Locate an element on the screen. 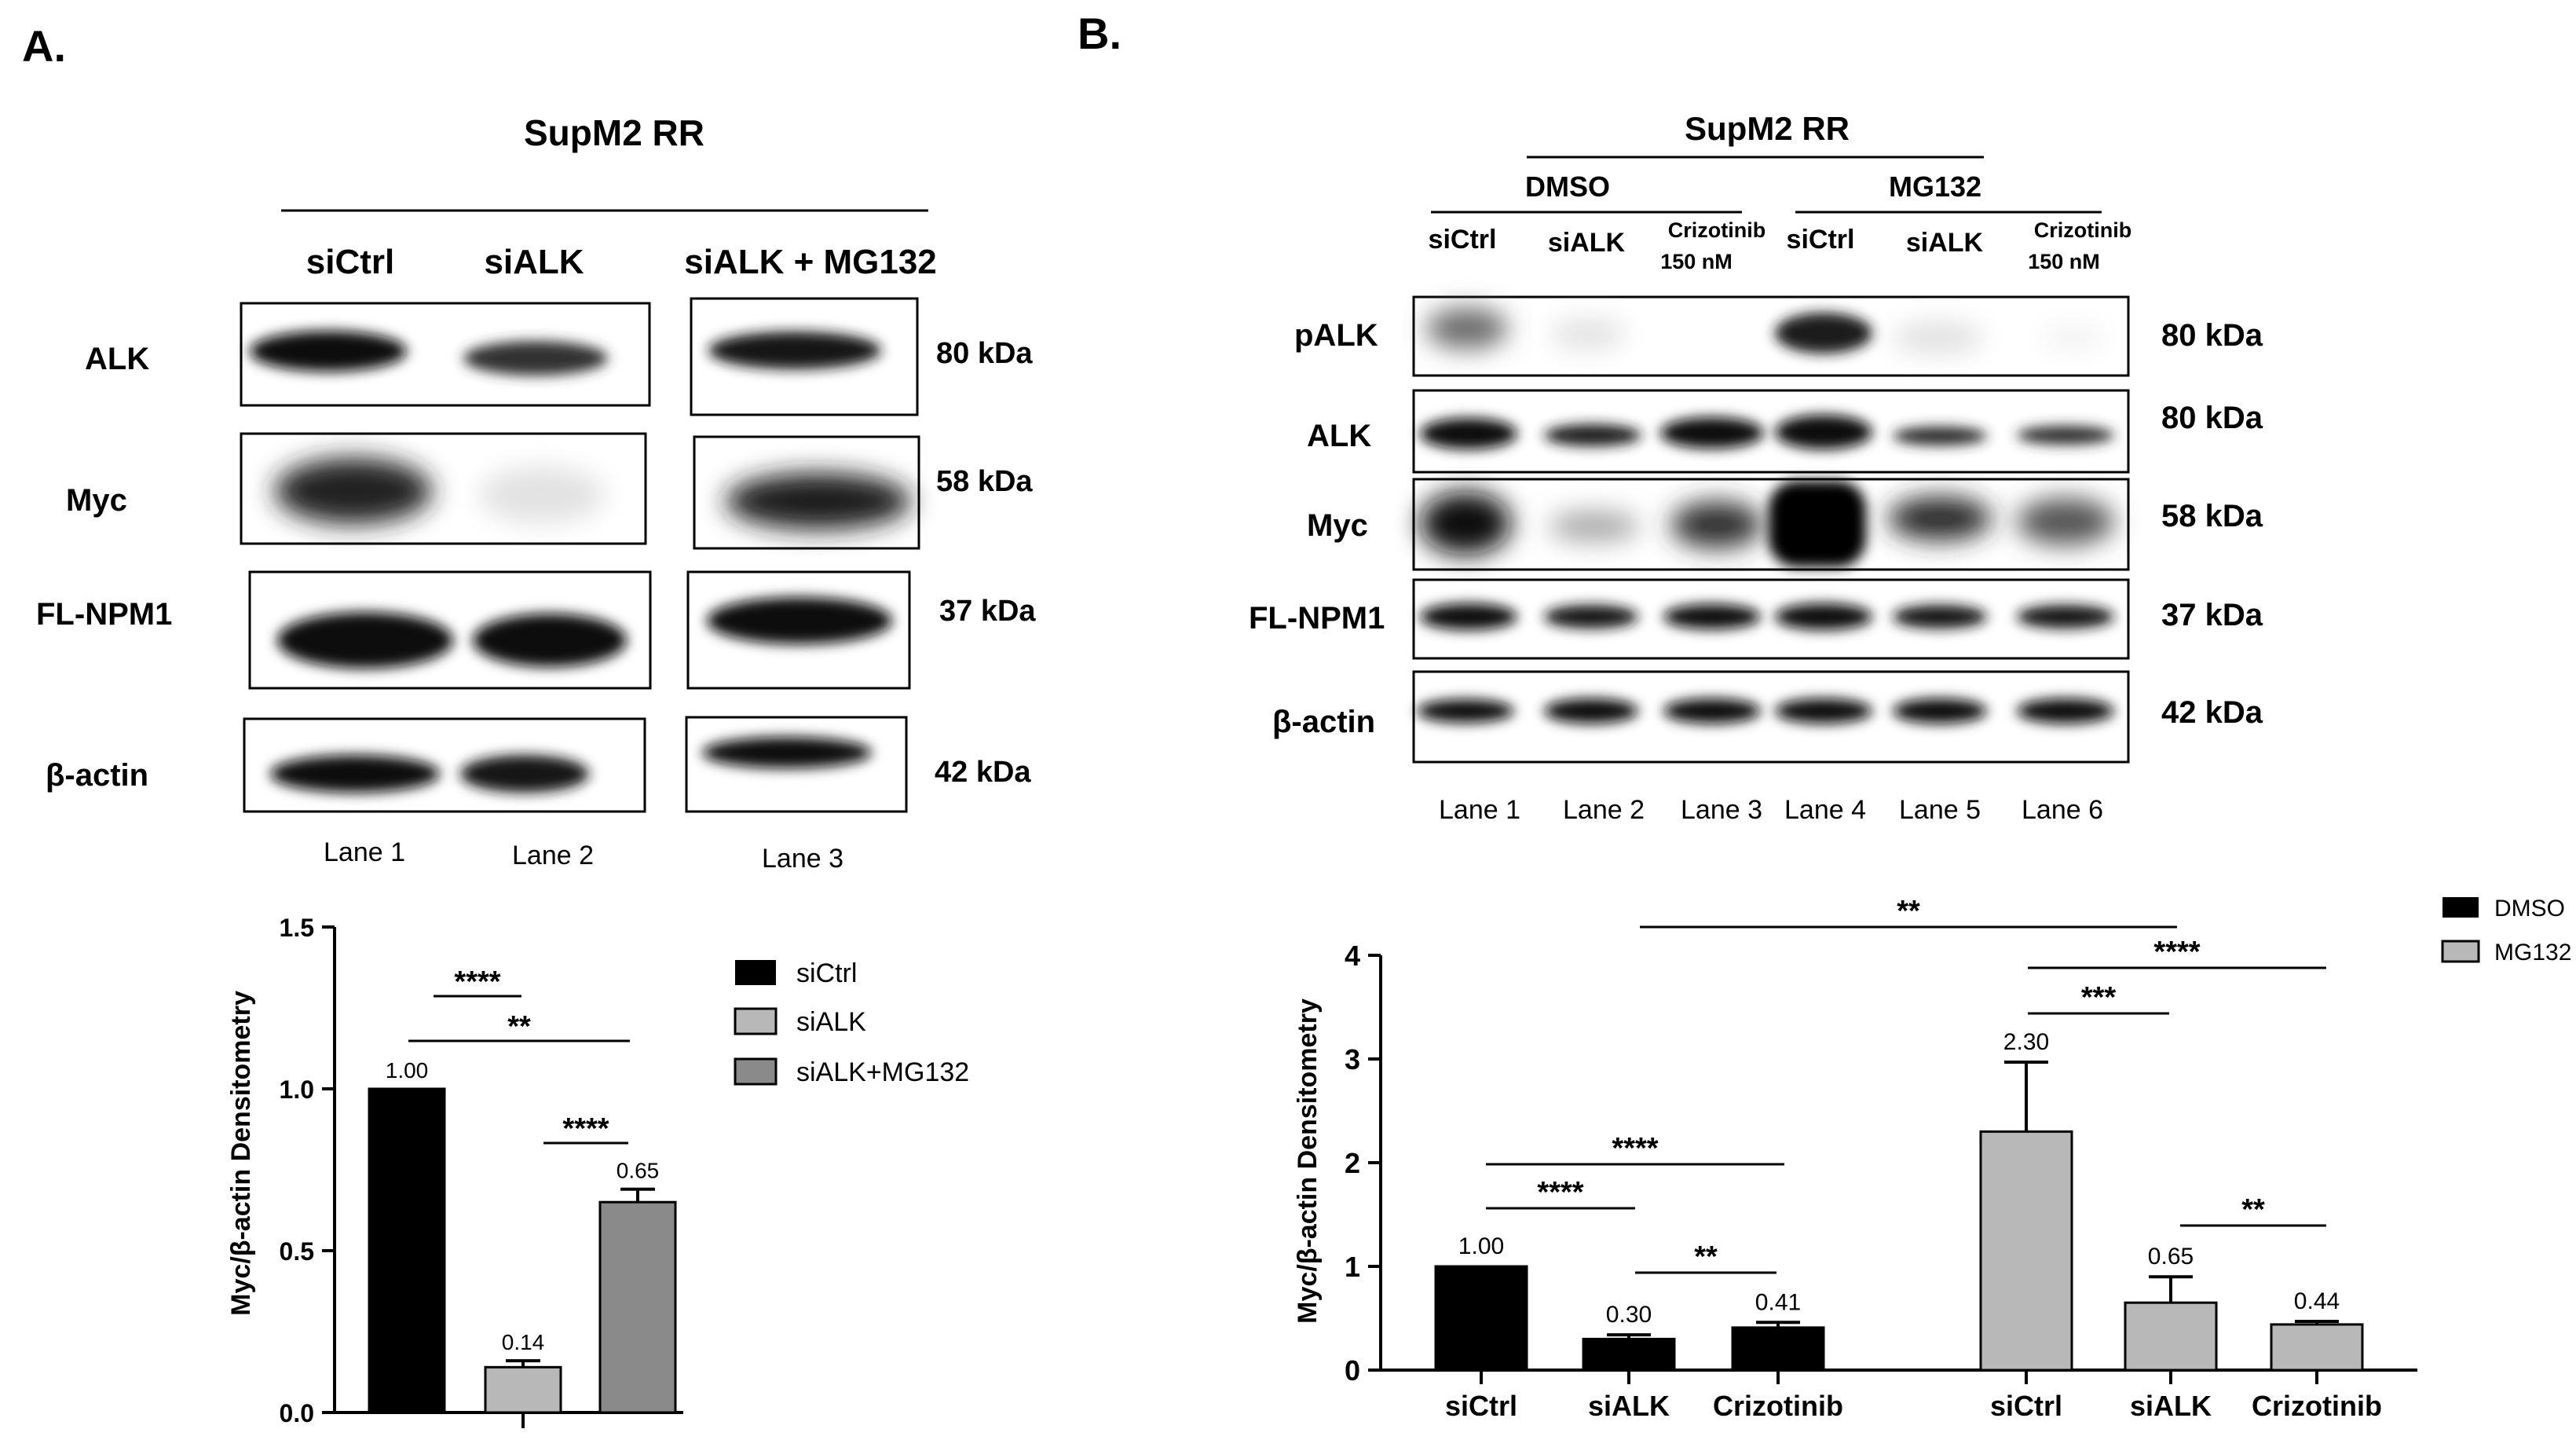 The image size is (2576, 1440). legend-label-sialk-mg132: siALK+MG132 is located at coordinates (883, 1072).